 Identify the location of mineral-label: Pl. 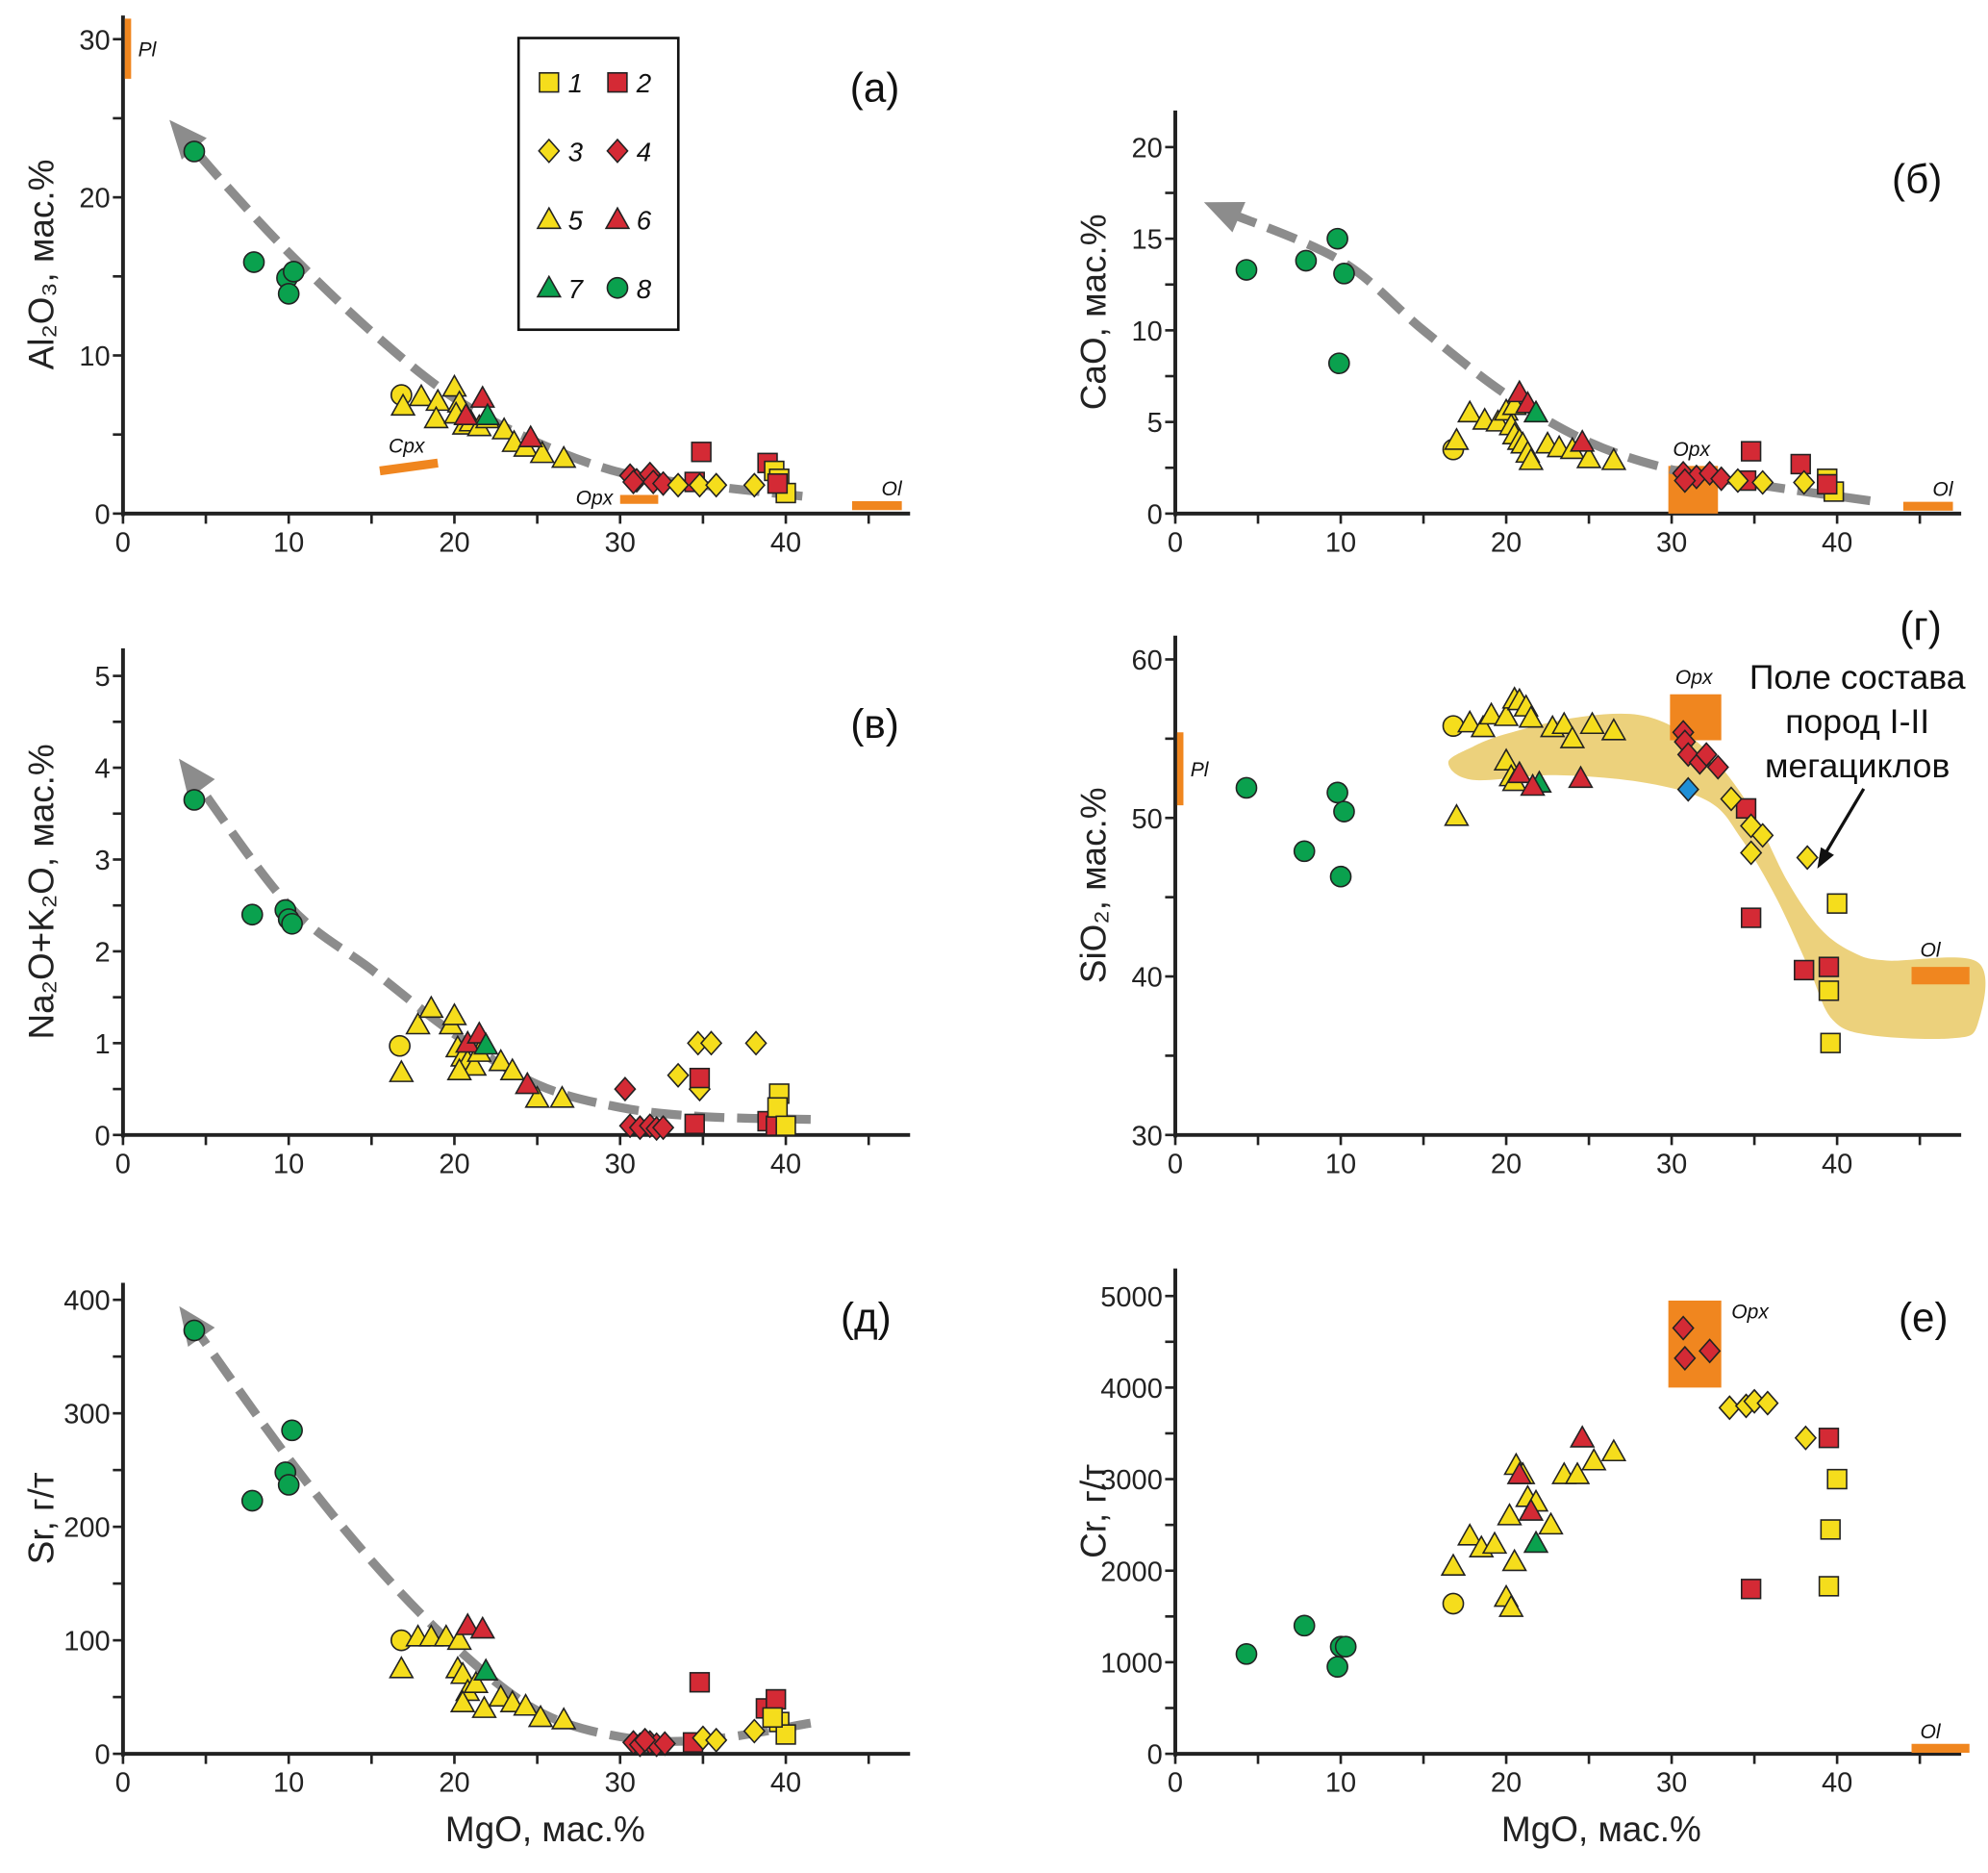
(148, 50).